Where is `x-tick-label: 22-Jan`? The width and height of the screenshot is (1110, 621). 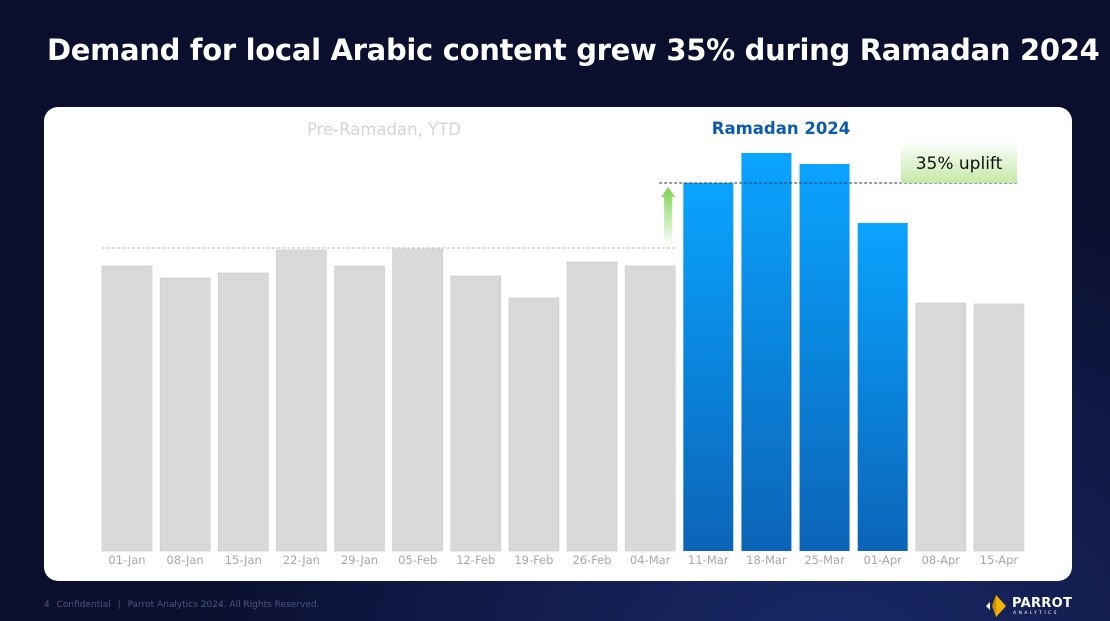
x-tick-label: 22-Jan is located at coordinates (301, 560).